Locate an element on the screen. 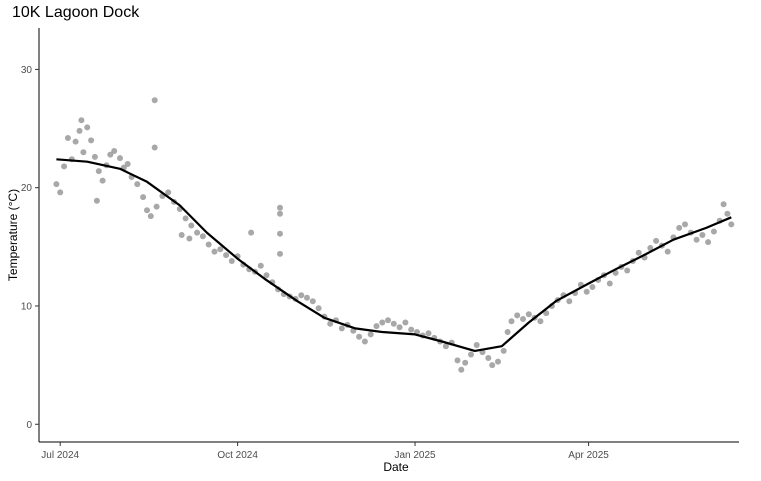 The width and height of the screenshot is (761, 481). y-tick-label: 30 is located at coordinates (27, 70).